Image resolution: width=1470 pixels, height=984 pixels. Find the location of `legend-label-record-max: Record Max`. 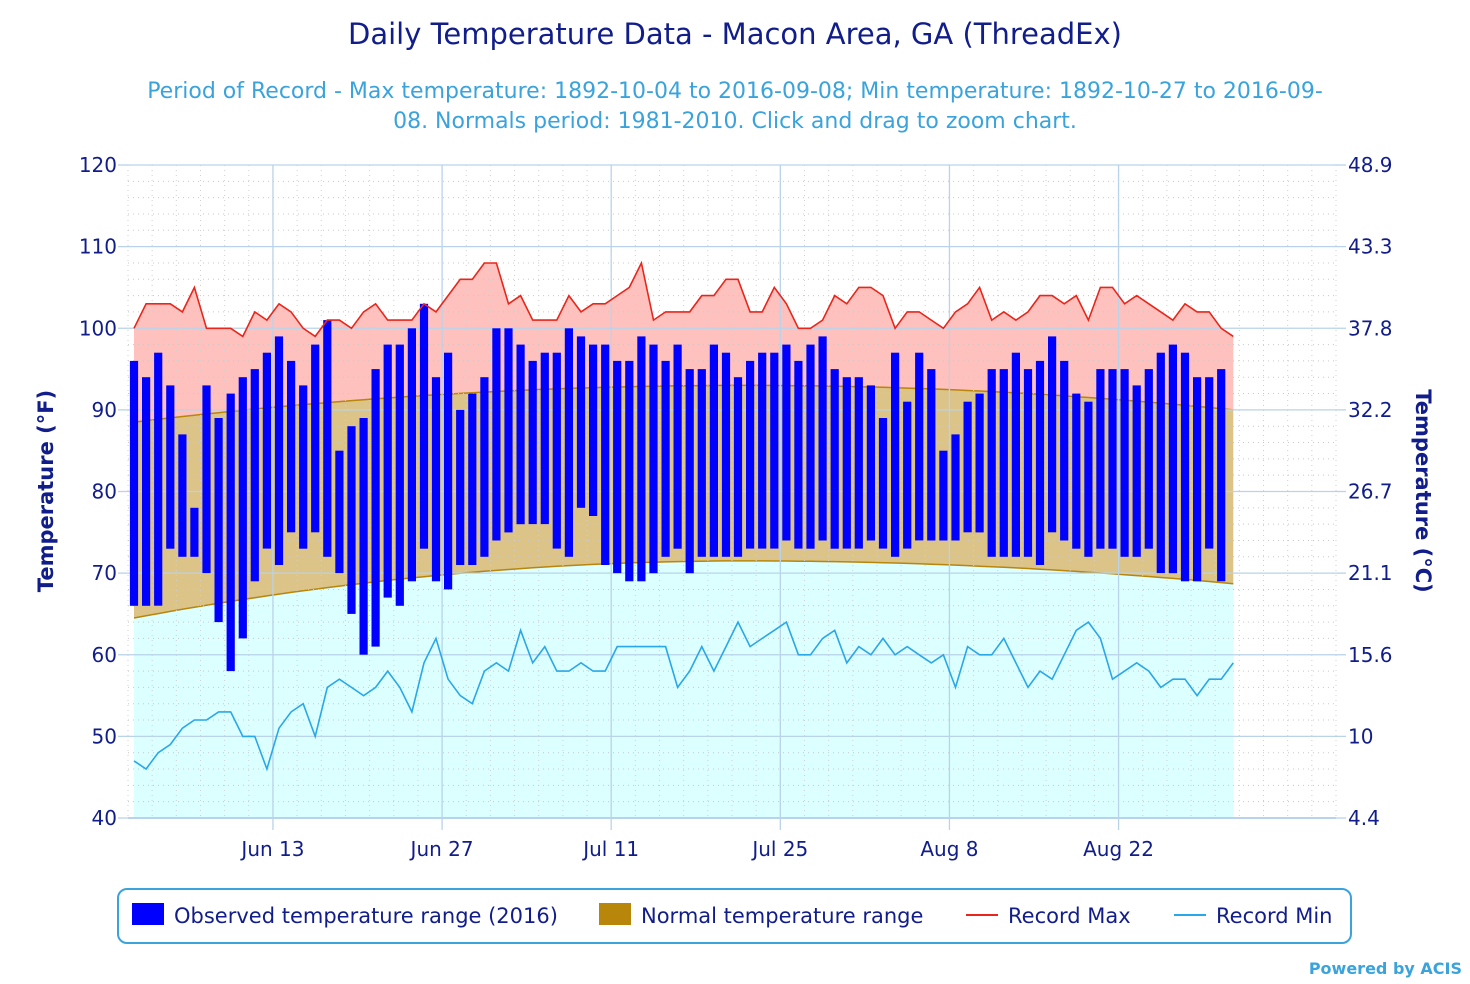

legend-label-record-max: Record Max is located at coordinates (1069, 916).